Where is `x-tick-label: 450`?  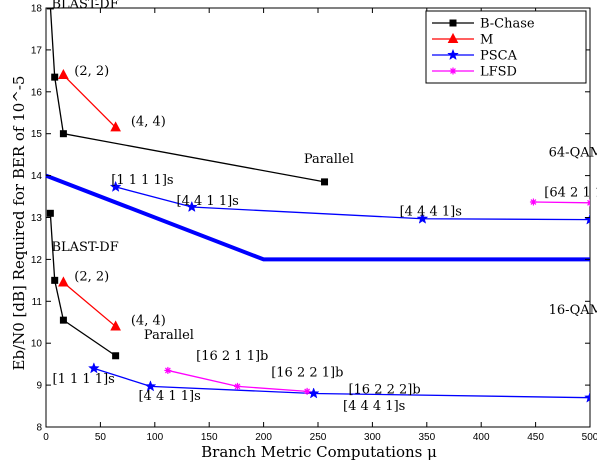
x-tick-label: 450 is located at coordinates (535, 437).